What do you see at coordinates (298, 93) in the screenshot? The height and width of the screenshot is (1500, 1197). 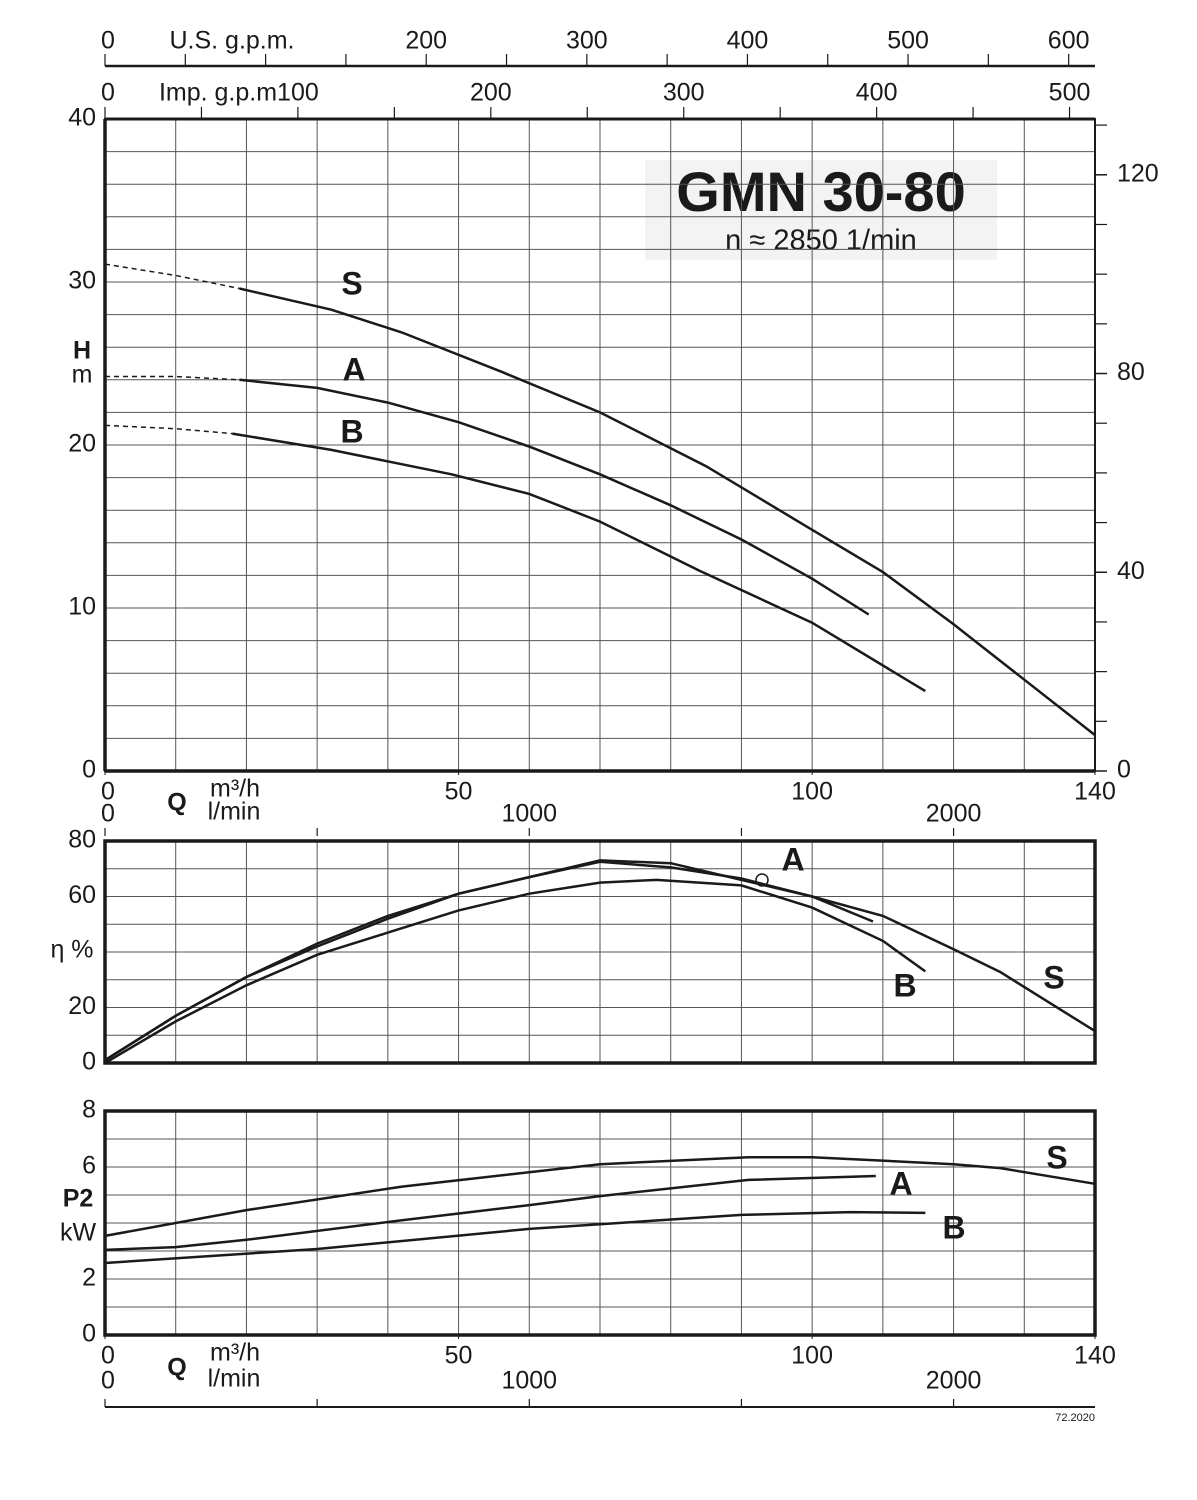 I see `top-tick-label: 100` at bounding box center [298, 93].